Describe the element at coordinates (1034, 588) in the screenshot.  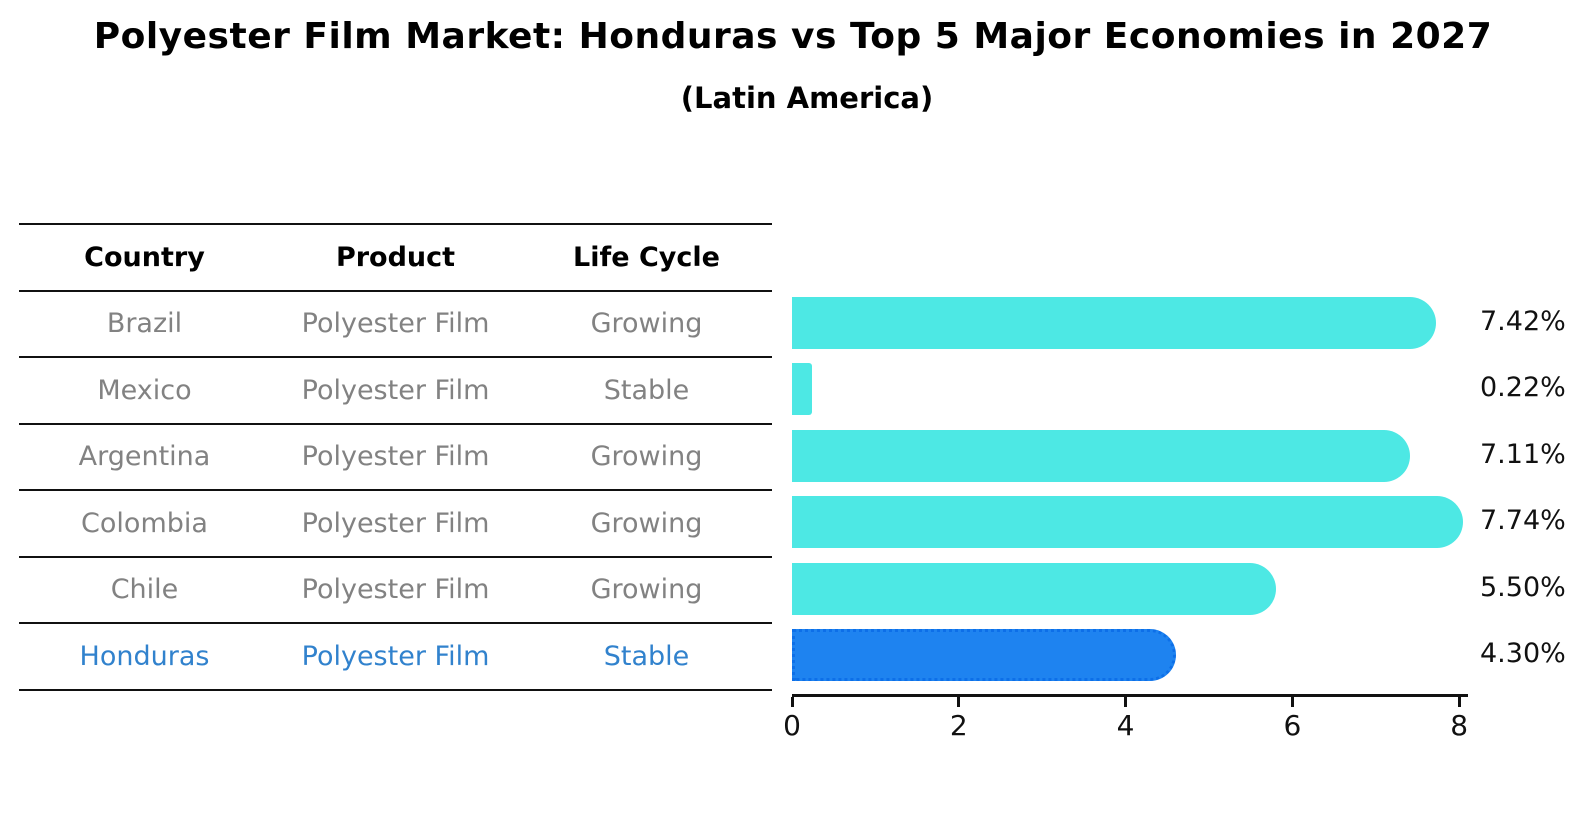
I see `bar-chile` at that location.